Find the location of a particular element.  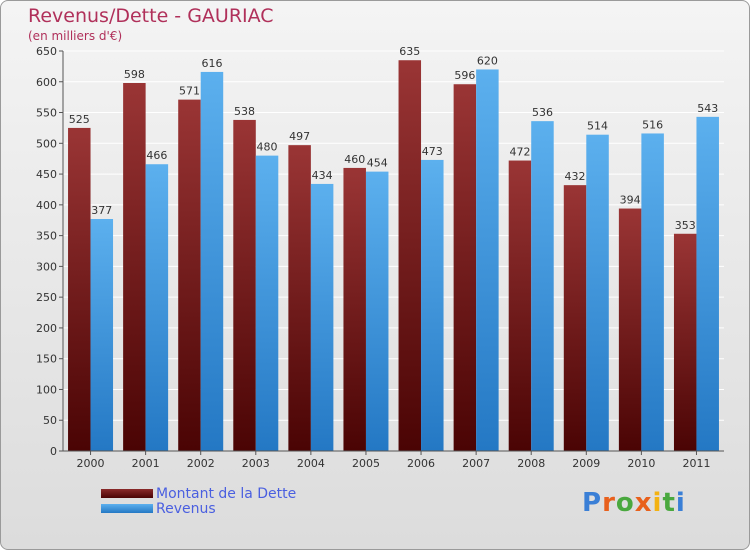

logo-letter: o is located at coordinates (625, 503).